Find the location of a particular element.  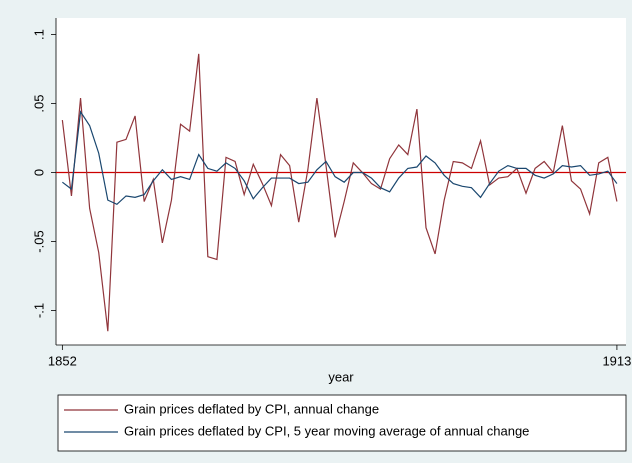

y-tick-label: .05 is located at coordinates (38, 104).